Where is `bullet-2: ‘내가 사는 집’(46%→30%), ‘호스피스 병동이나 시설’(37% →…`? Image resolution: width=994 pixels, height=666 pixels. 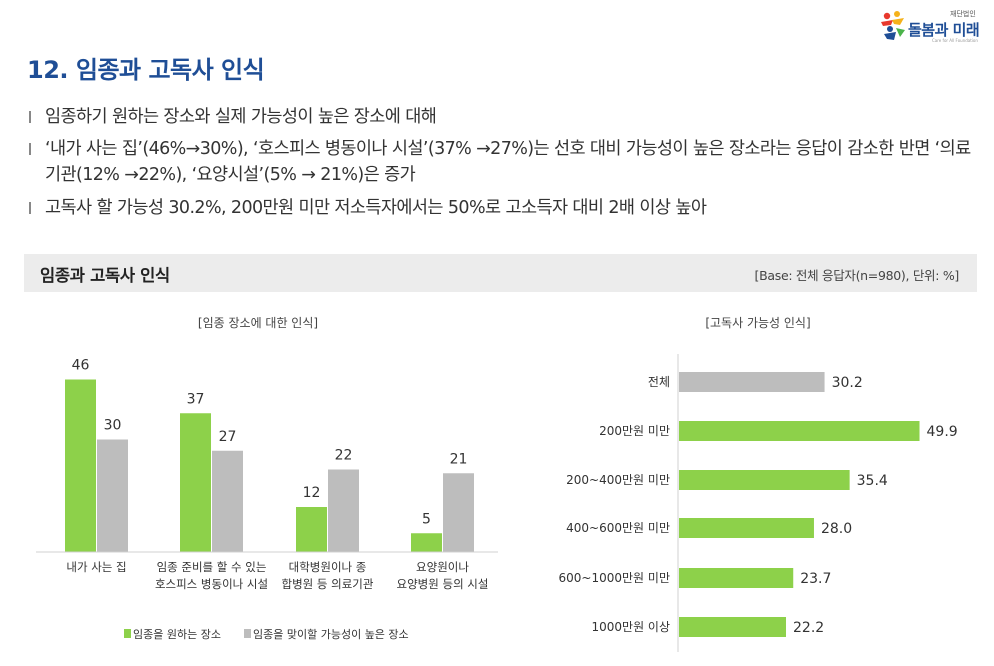 bullet-2: ‘내가 사는 집’(46%→30%), ‘호스피스 병동이나 시설’(37% →… is located at coordinates (503, 162).